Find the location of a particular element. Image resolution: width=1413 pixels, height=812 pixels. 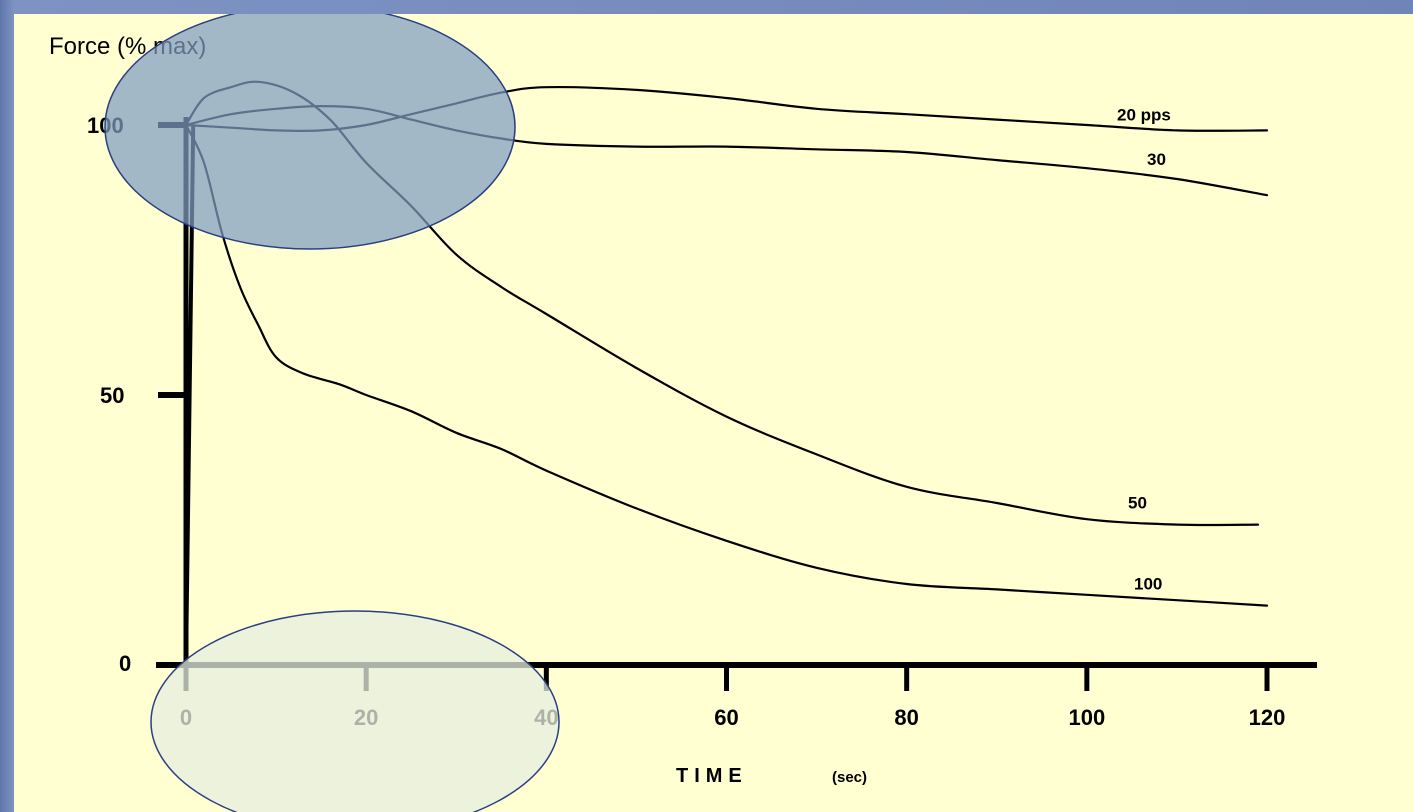

highlight-ellipse-top is located at coordinates (310, 132).